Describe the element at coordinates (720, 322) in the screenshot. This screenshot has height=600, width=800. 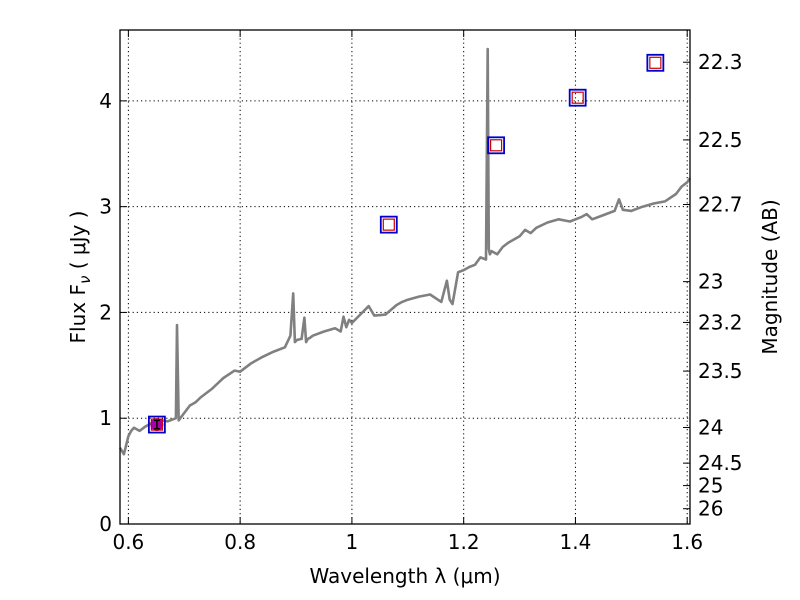
I see `magnitude-tick-label: 23.2` at that location.